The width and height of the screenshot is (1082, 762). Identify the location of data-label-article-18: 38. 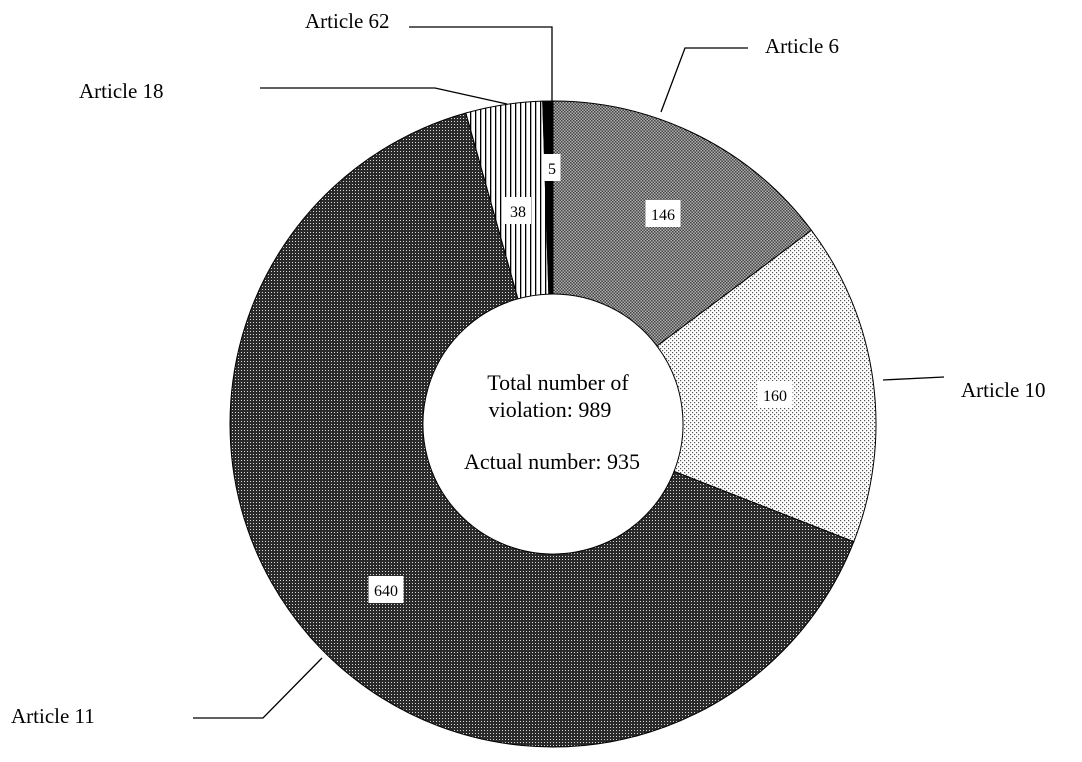
(518, 210).